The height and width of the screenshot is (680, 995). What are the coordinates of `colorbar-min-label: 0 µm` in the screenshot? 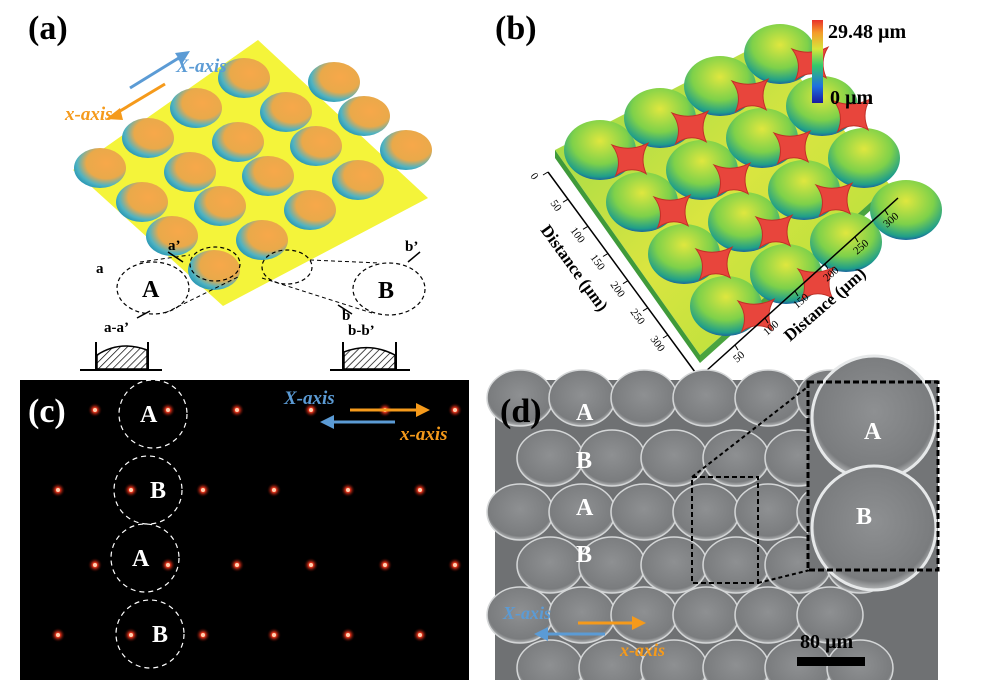 It's located at (852, 98).